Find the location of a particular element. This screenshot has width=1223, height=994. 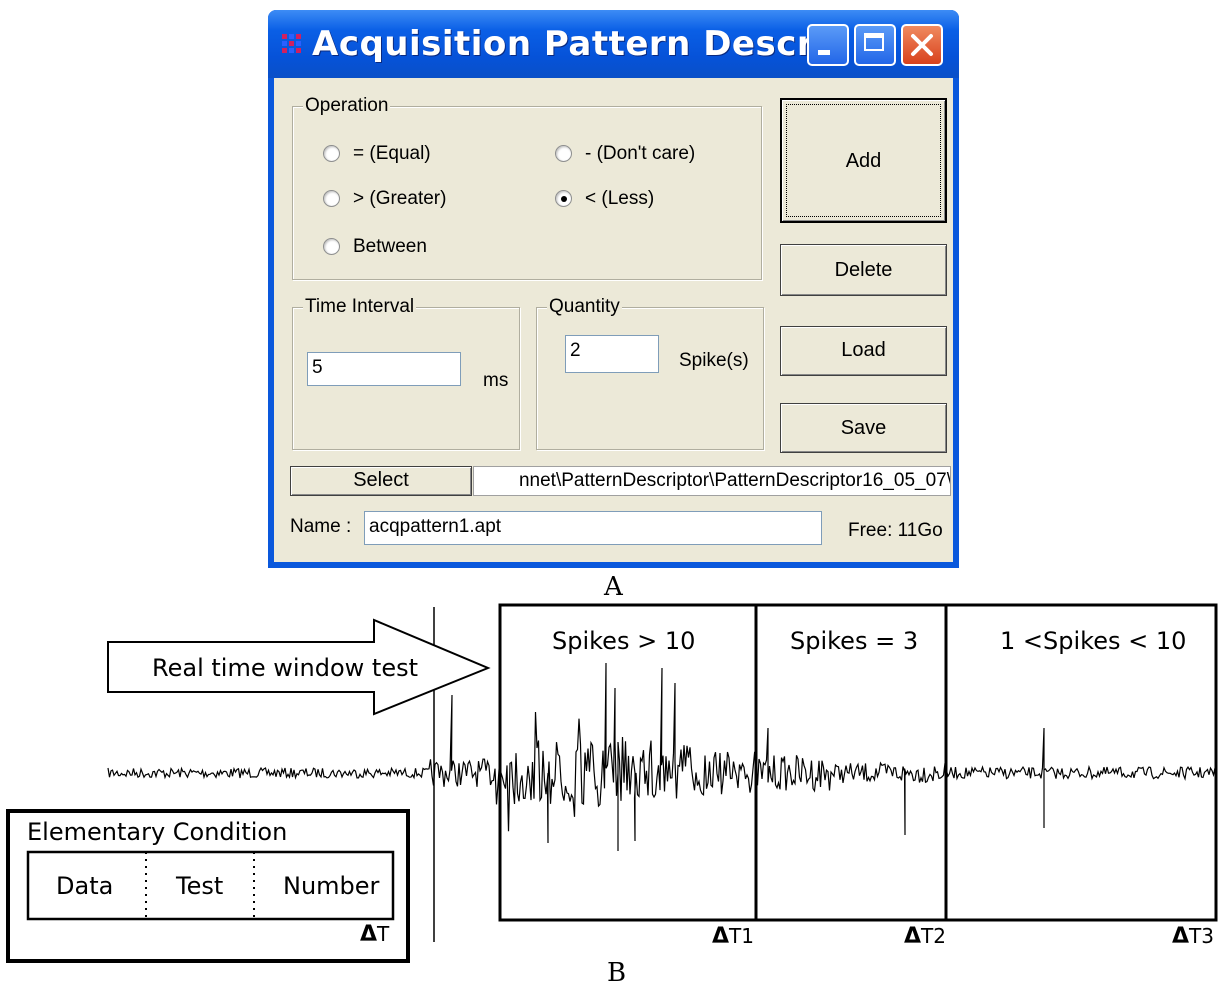

name-label: Name : is located at coordinates (321, 526).